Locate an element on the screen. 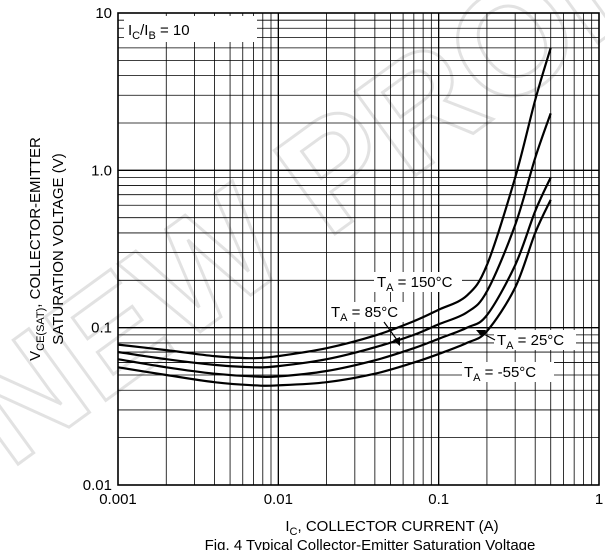 The height and width of the screenshot is (550, 605). svg-text: TA = 25°C is located at coordinates (530, 342).